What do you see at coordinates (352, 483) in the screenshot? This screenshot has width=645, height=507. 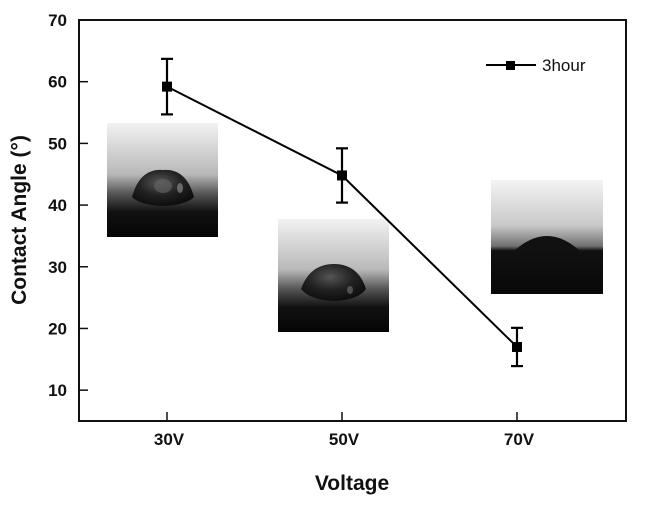 I see `x-axis-title: Voltage` at bounding box center [352, 483].